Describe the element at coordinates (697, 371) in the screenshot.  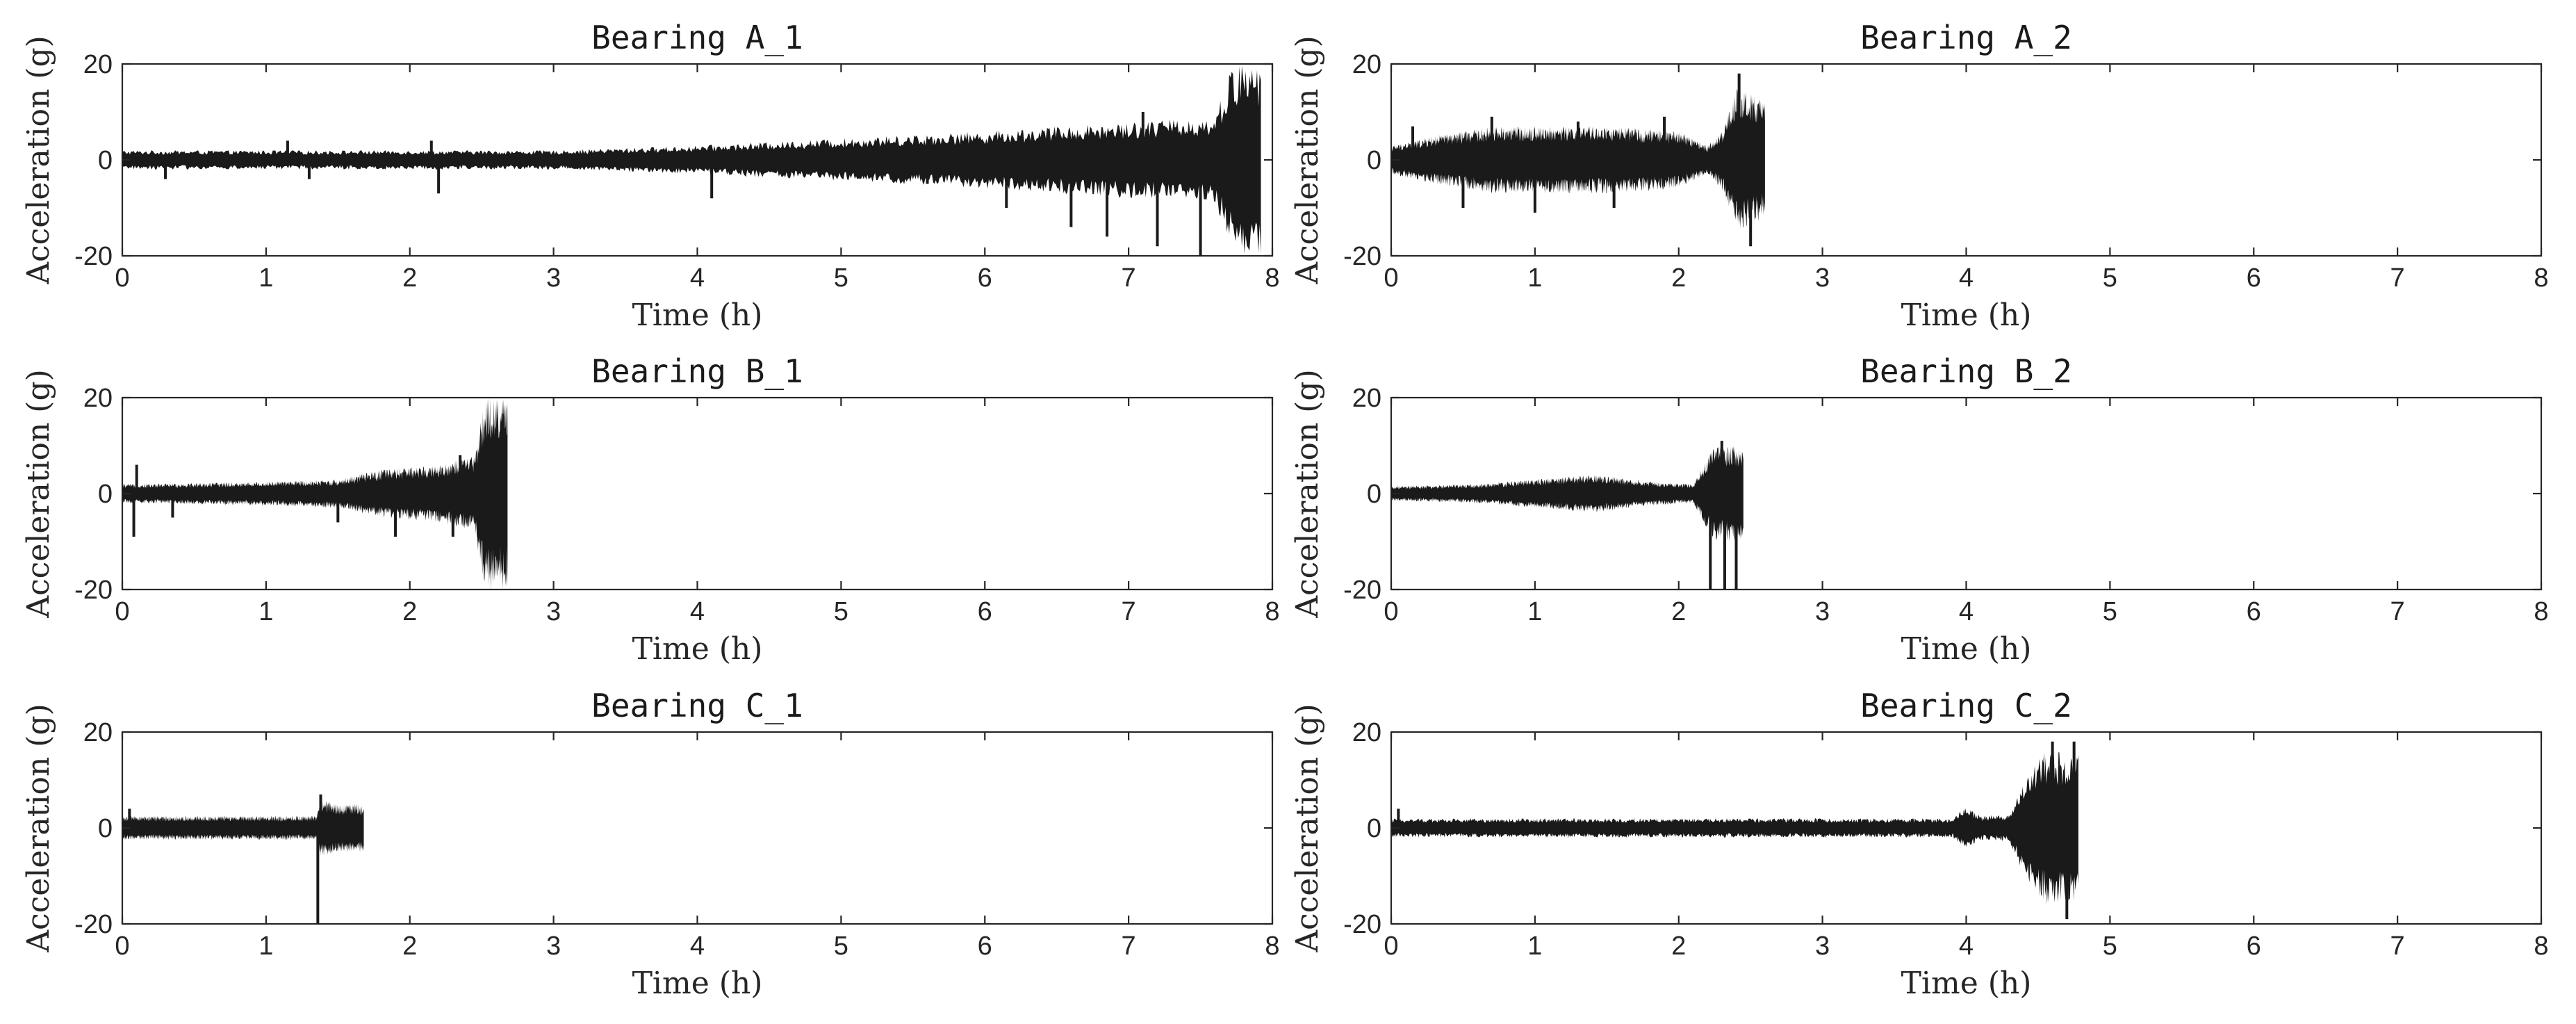
I see `chart-title: Bearing B_1` at that location.